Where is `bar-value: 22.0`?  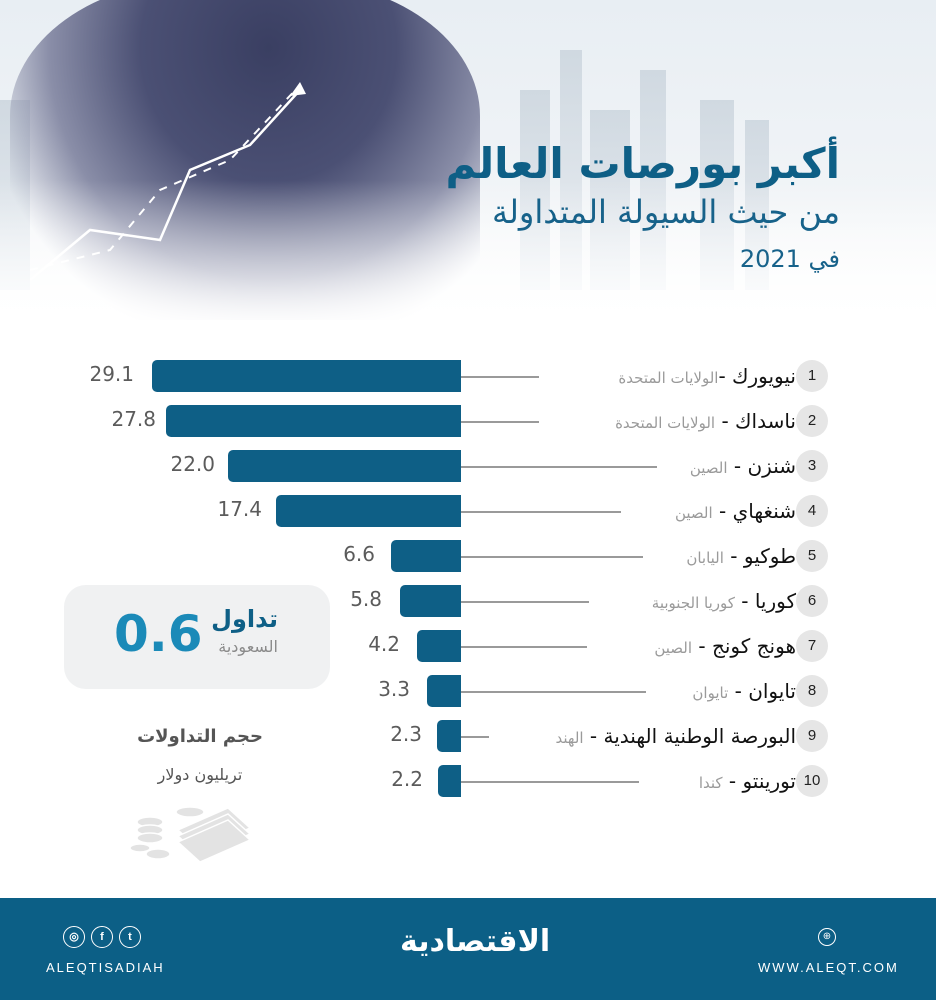
bar-value: 22.0 is located at coordinates (192, 464).